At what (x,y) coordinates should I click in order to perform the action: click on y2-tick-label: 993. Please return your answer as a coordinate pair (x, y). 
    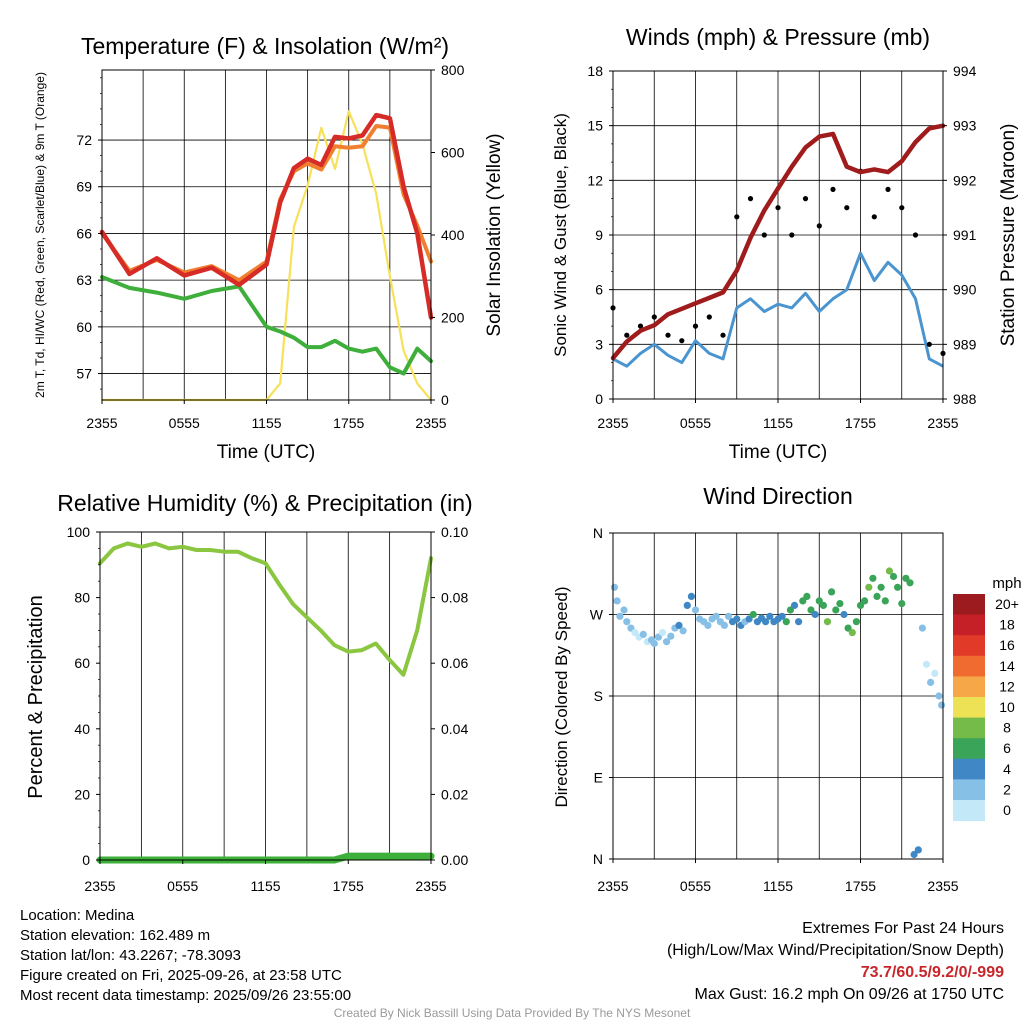
    Looking at the image, I should click on (965, 126).